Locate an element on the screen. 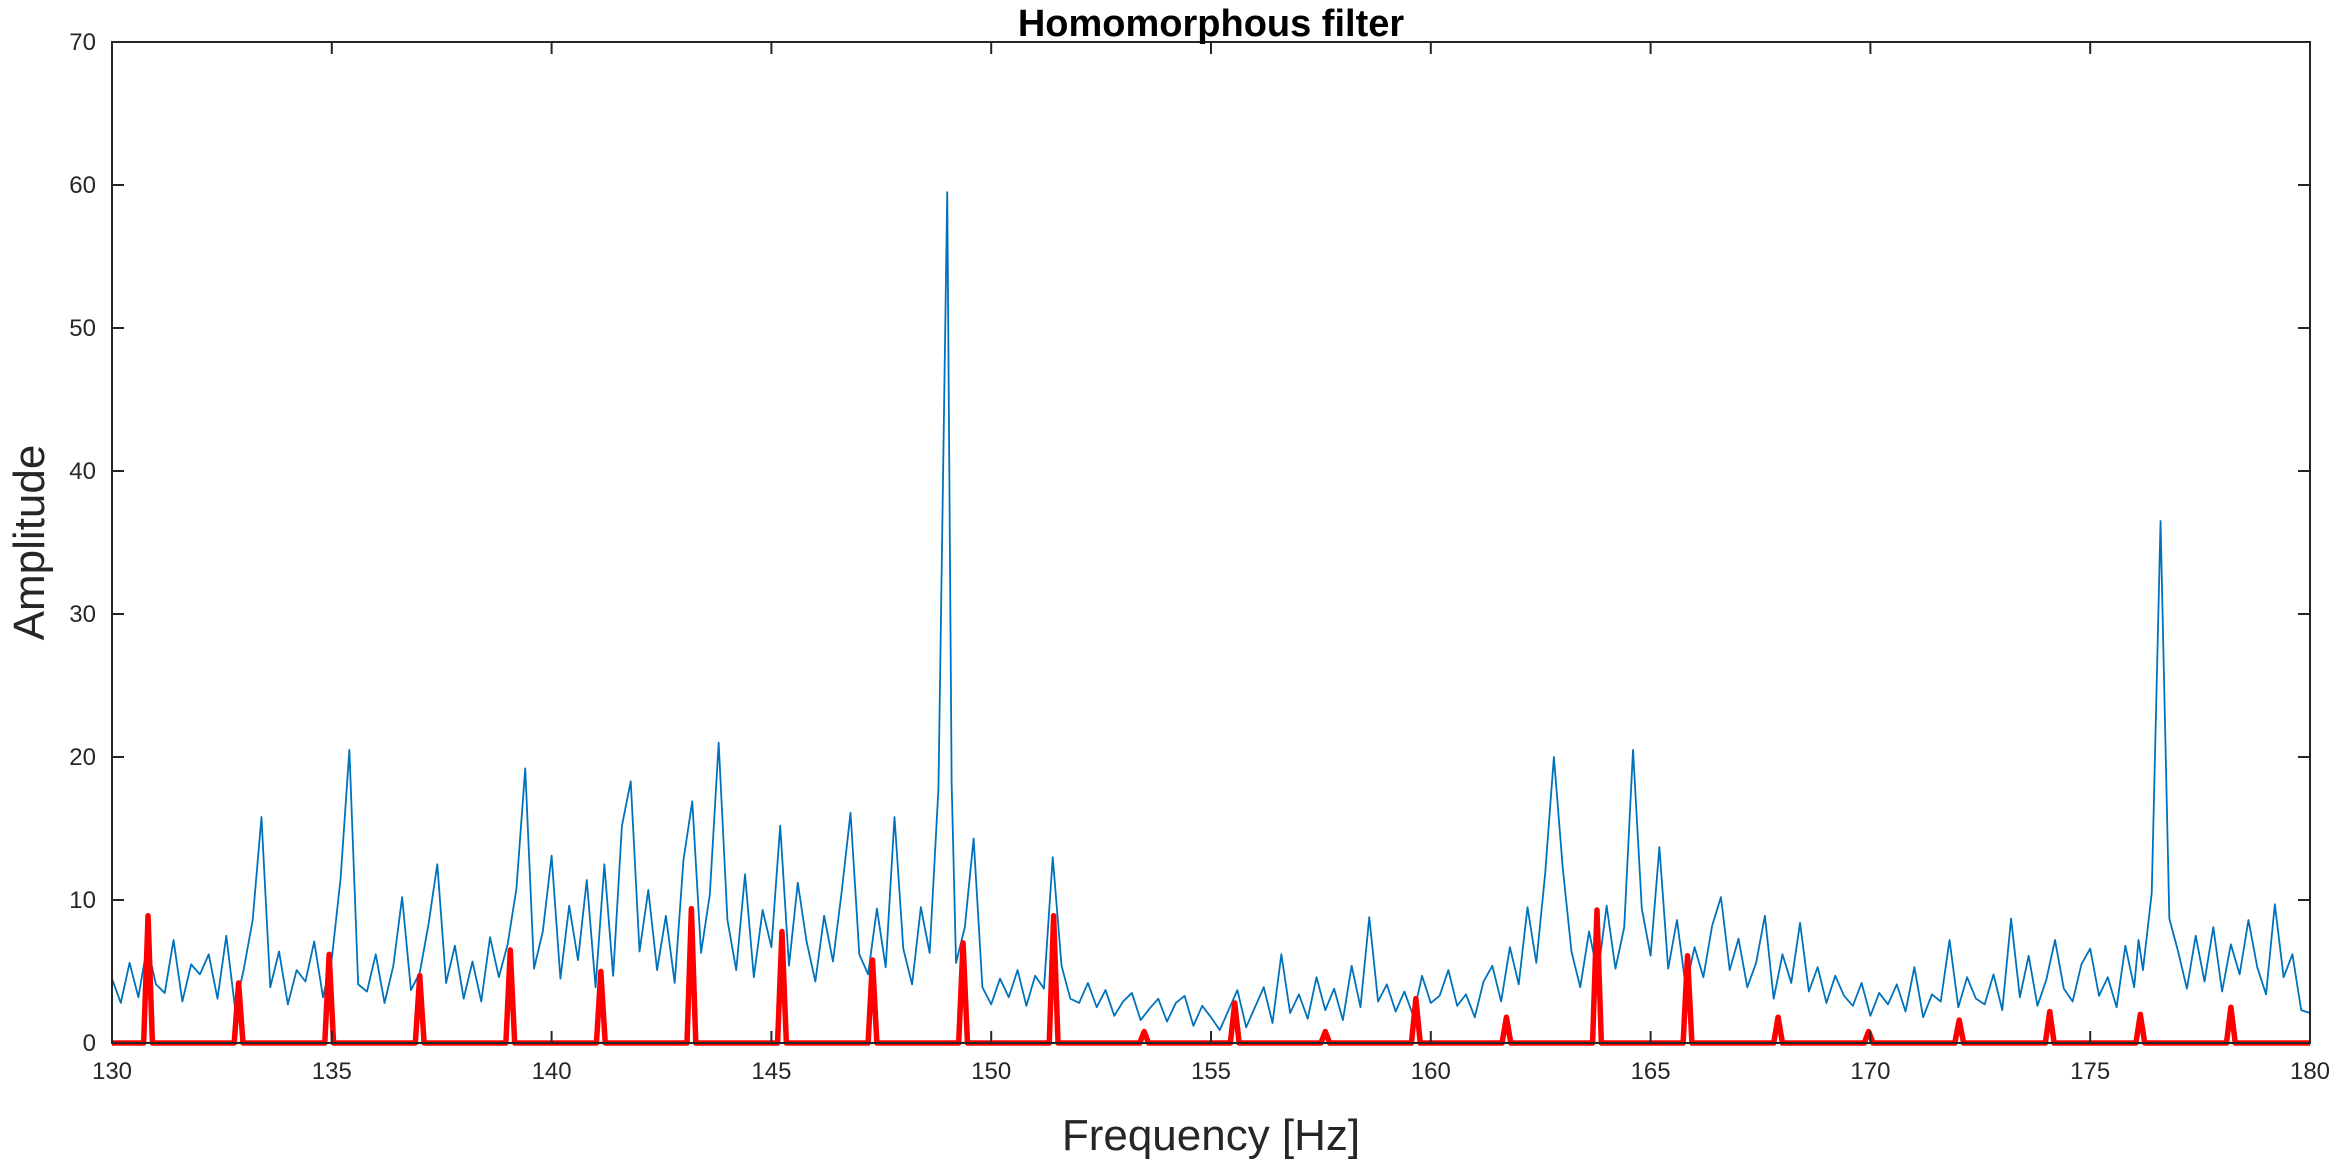 This screenshot has width=2333, height=1166. y-tick-label: 0 is located at coordinates (89, 1043).